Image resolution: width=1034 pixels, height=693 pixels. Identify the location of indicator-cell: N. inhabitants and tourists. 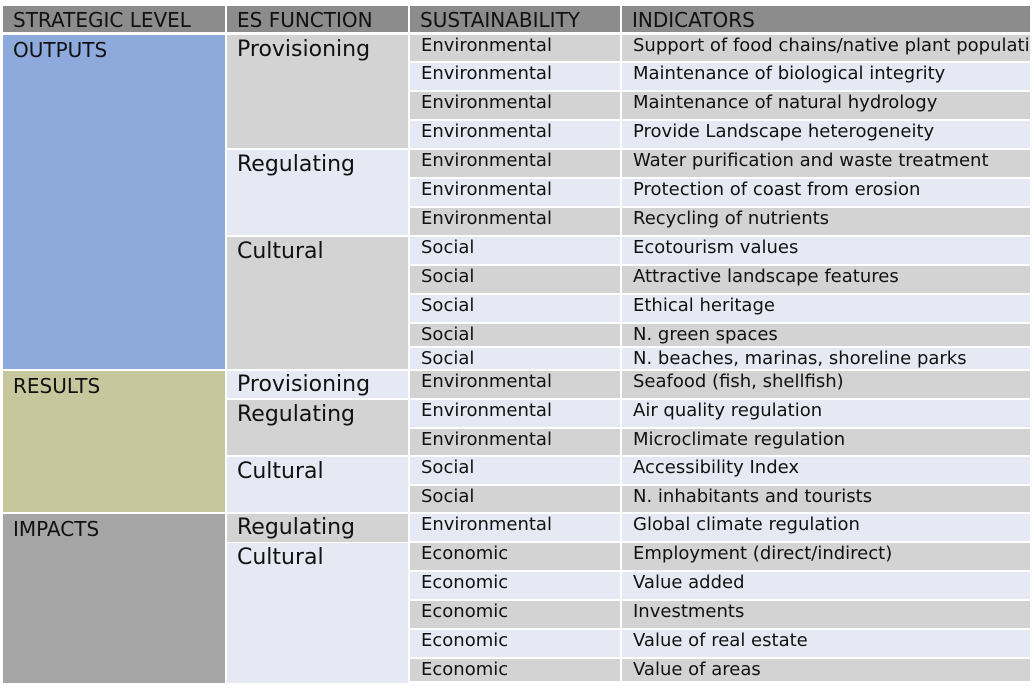
(826, 499).